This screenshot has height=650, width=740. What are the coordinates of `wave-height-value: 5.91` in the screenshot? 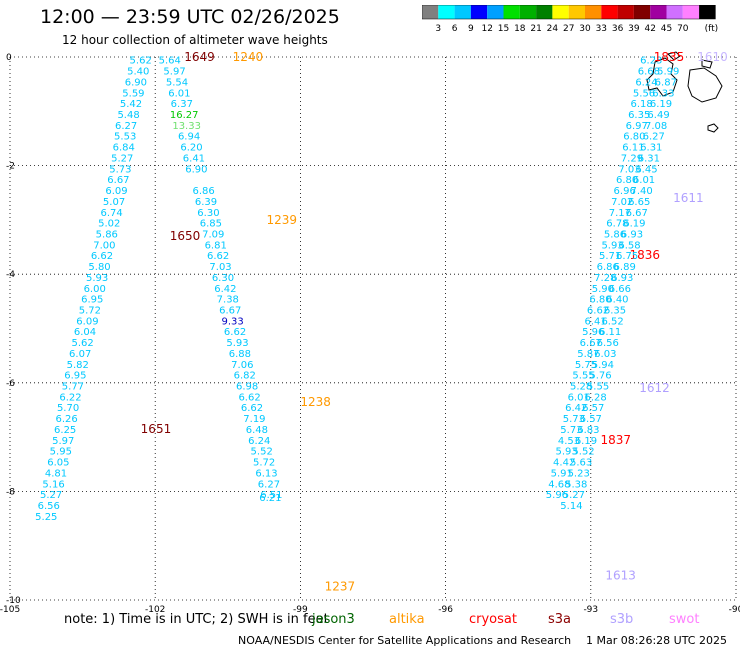 It's located at (562, 473).